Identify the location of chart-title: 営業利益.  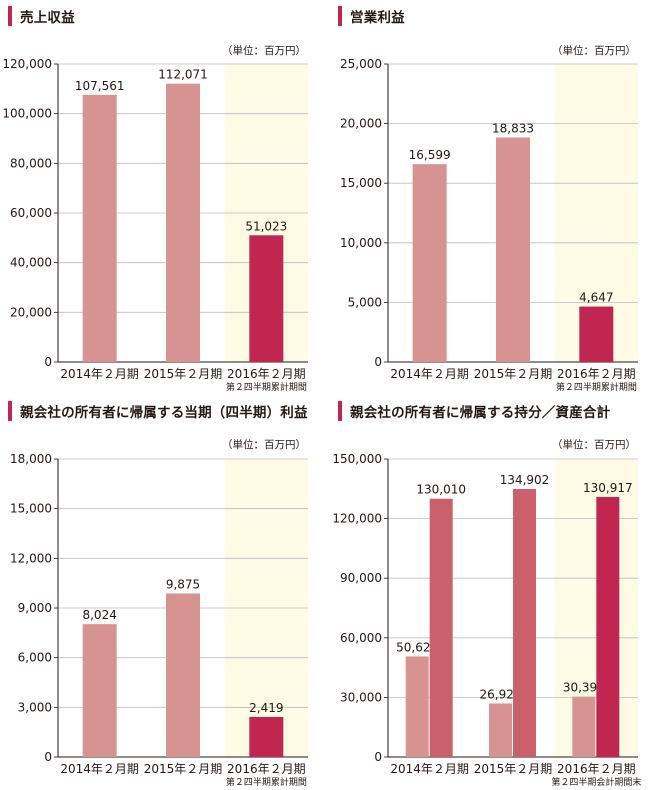
(377, 18).